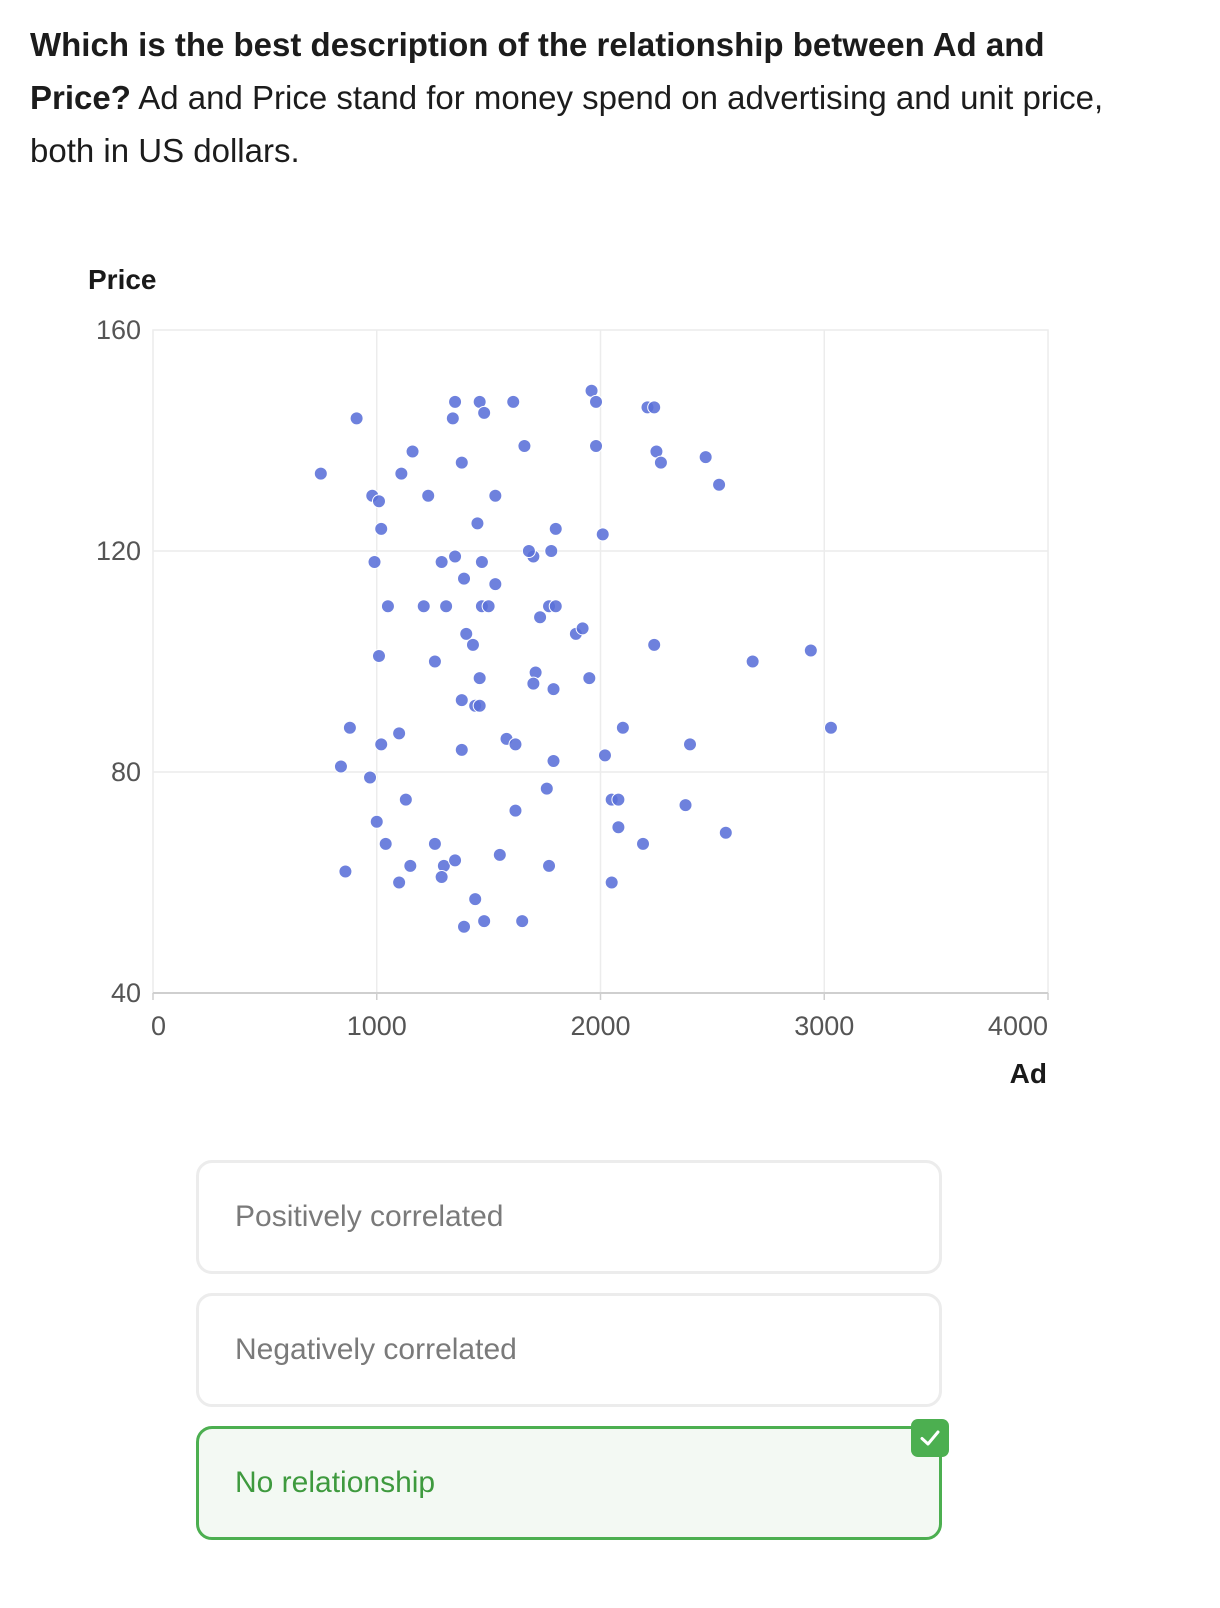 The image size is (1220, 1608). I want to click on checkmark-icon, so click(930, 1438).